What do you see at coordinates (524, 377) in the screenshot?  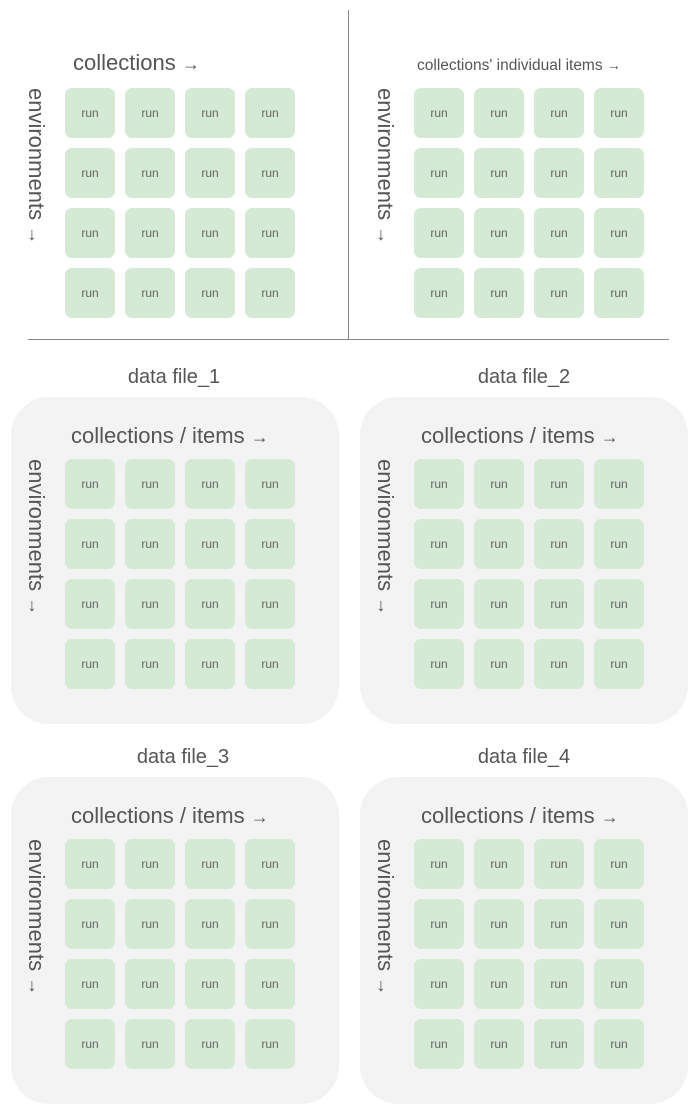 I see `panel-title: data file_2` at bounding box center [524, 377].